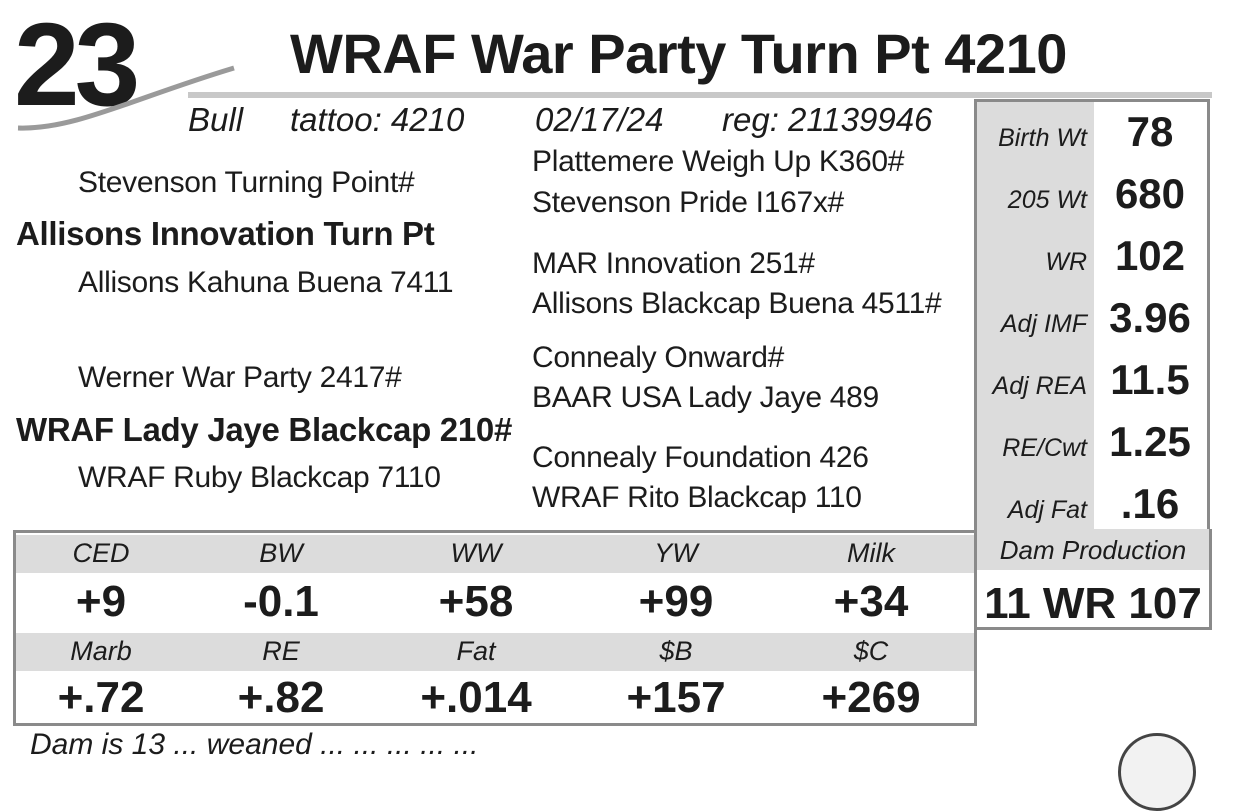 The width and height of the screenshot is (1245, 811). Describe the element at coordinates (871, 601) in the screenshot. I see `epd-value: +34` at that location.